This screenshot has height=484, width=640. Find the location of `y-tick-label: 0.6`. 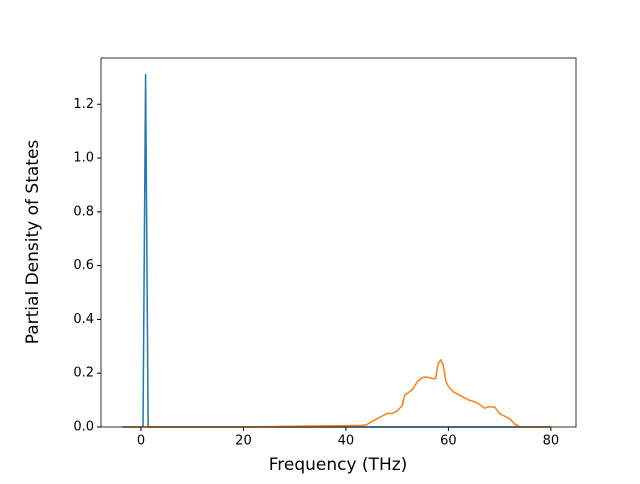

y-tick-label: 0.6 is located at coordinates (83, 265).